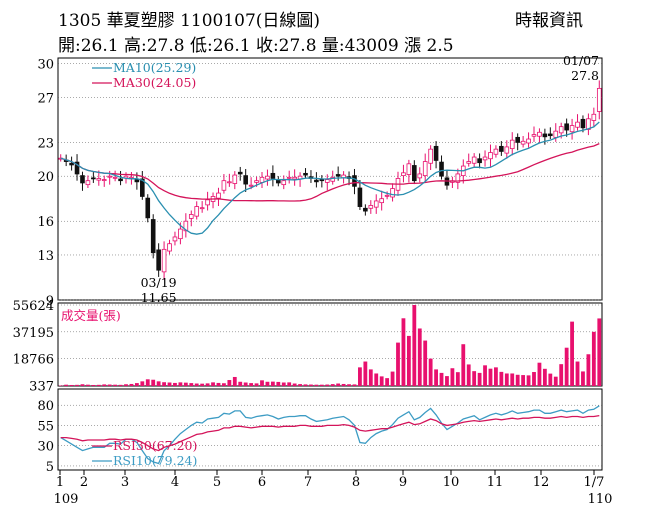 The image size is (656, 525). I want to click on x-tick-year: 110, so click(600, 499).